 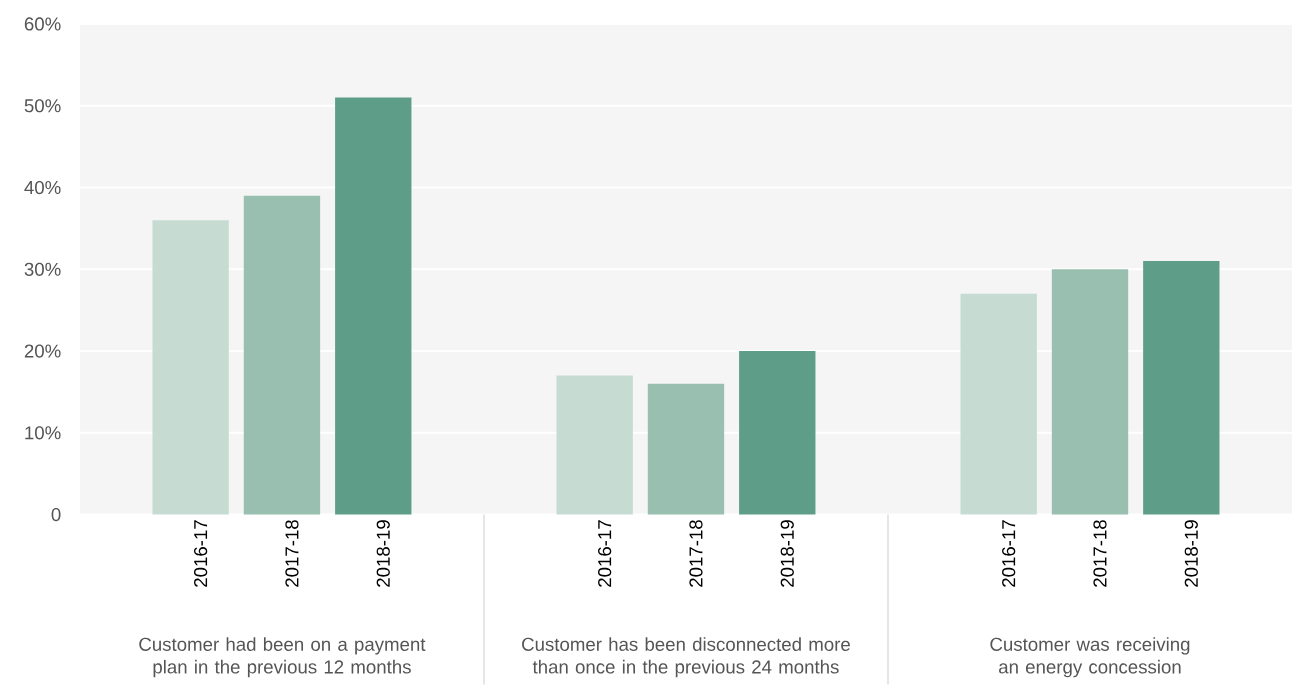 I want to click on y-tick-label: 40%, so click(x=42, y=187).